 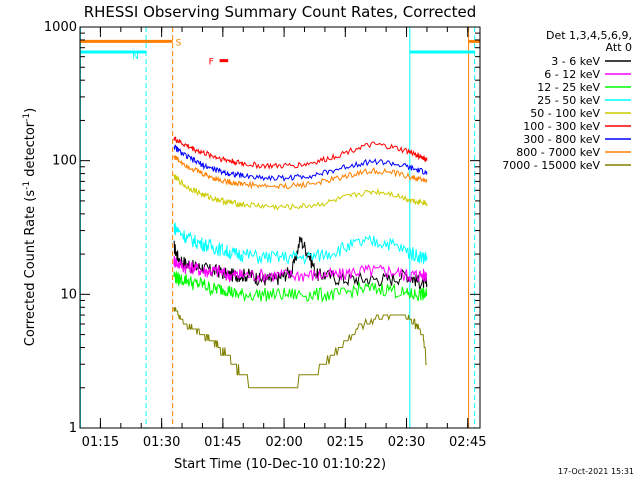 I want to click on legend-header-line2: Att 0, so click(x=619, y=47).